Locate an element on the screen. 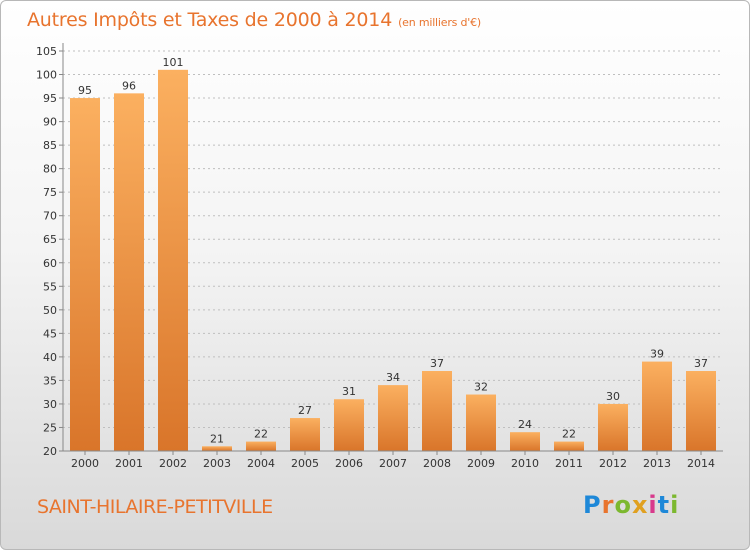  y-tick-label: 100 is located at coordinates (46, 75).